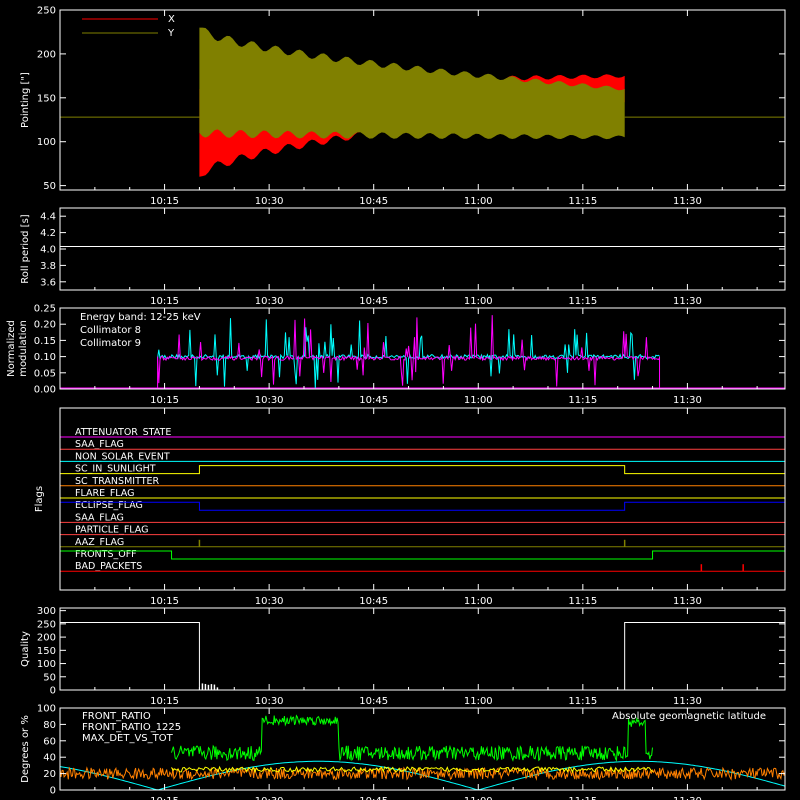 This screenshot has height=800, width=800. What do you see at coordinates (171, 19) in the screenshot?
I see `legend-label-x: X` at bounding box center [171, 19].